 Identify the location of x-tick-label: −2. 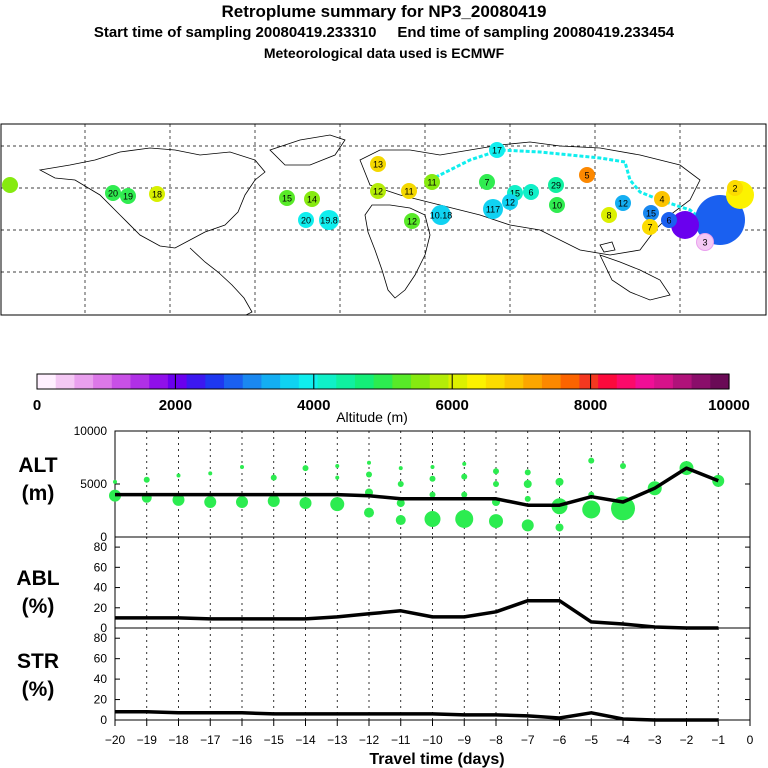
(687, 740).